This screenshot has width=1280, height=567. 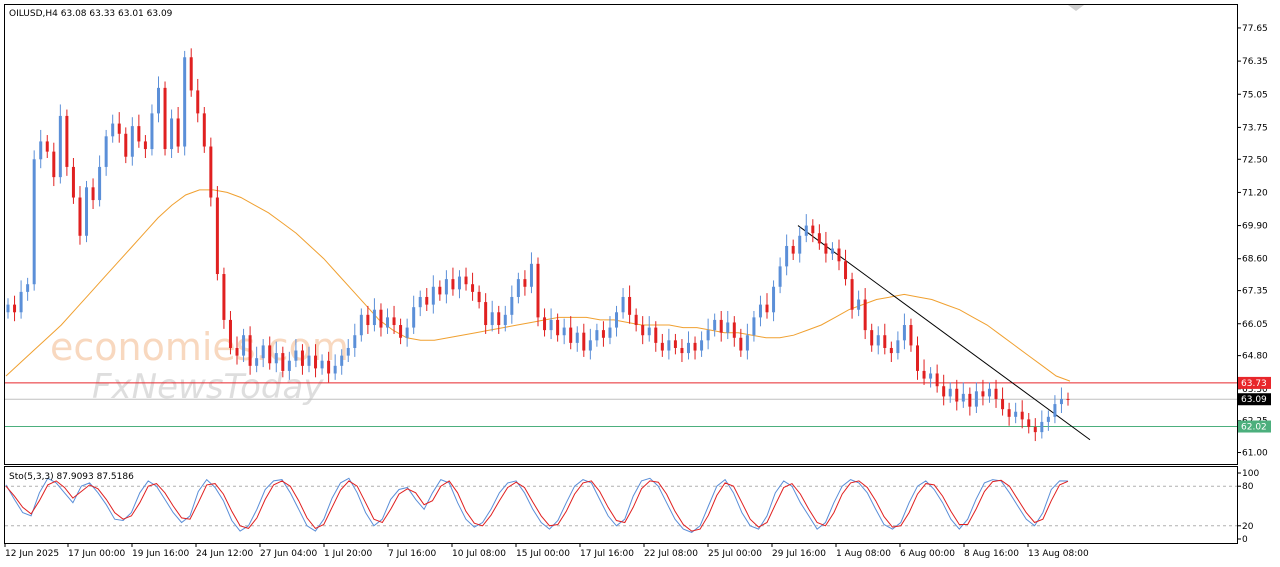 I want to click on y-tick-label: 63.50, so click(x=1255, y=390).